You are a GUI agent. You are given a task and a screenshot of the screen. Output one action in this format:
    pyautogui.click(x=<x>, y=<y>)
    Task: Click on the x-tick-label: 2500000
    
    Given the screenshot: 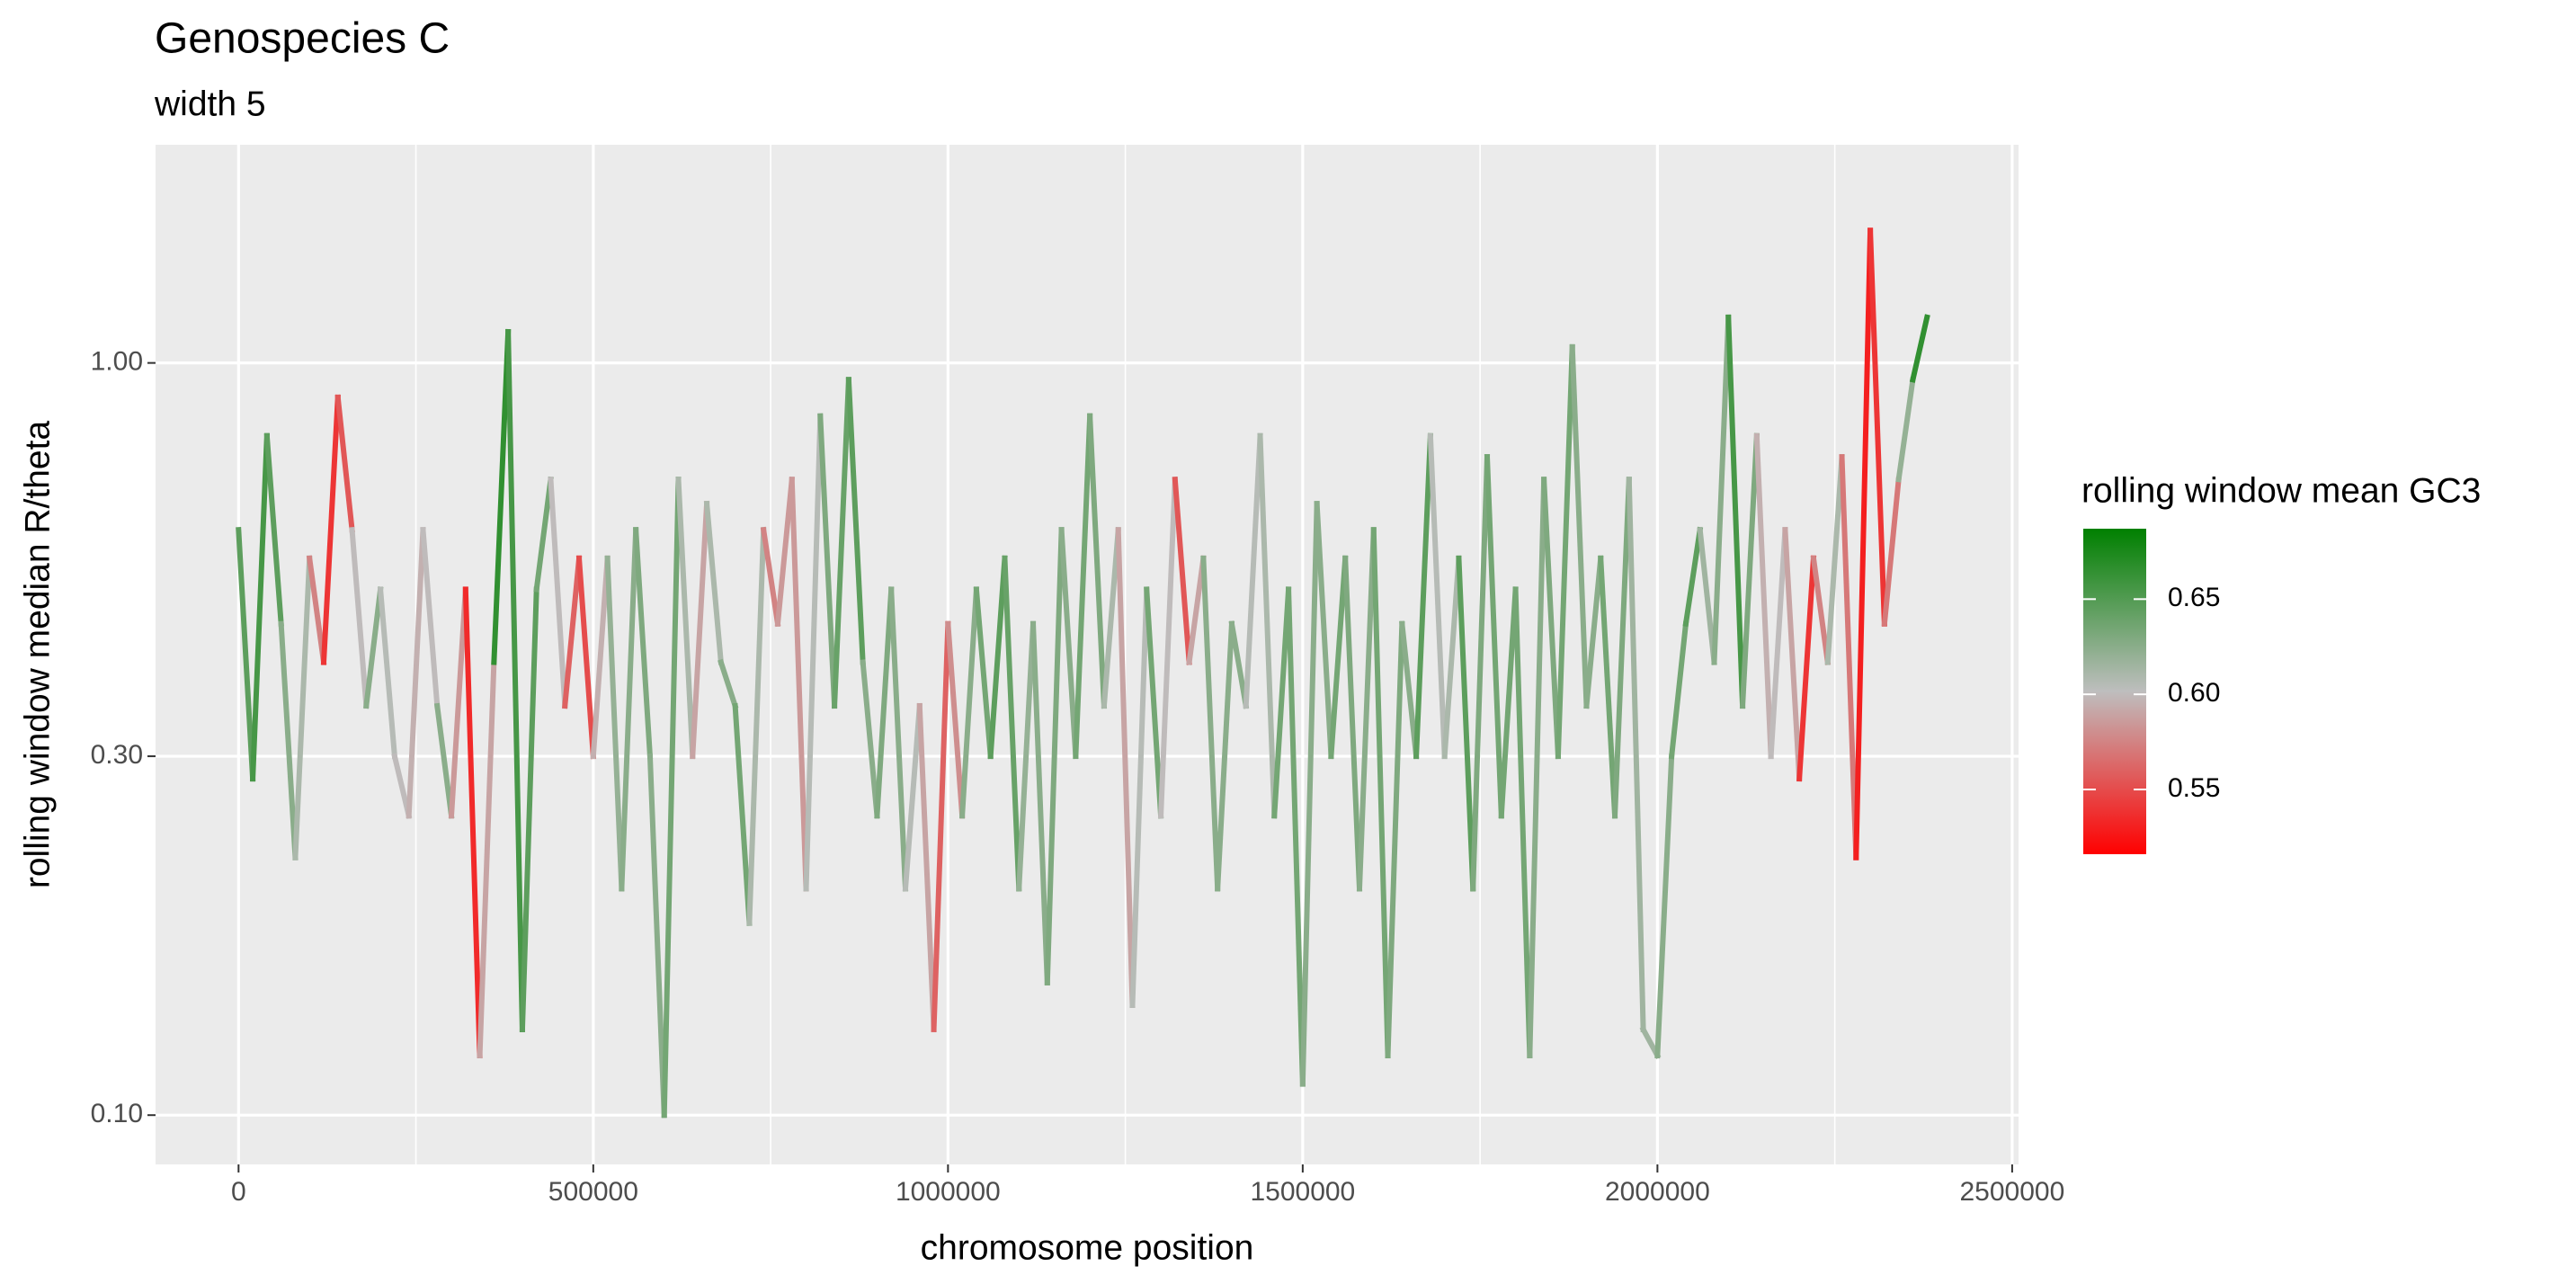 What is the action you would take?
    pyautogui.click(x=2012, y=1192)
    